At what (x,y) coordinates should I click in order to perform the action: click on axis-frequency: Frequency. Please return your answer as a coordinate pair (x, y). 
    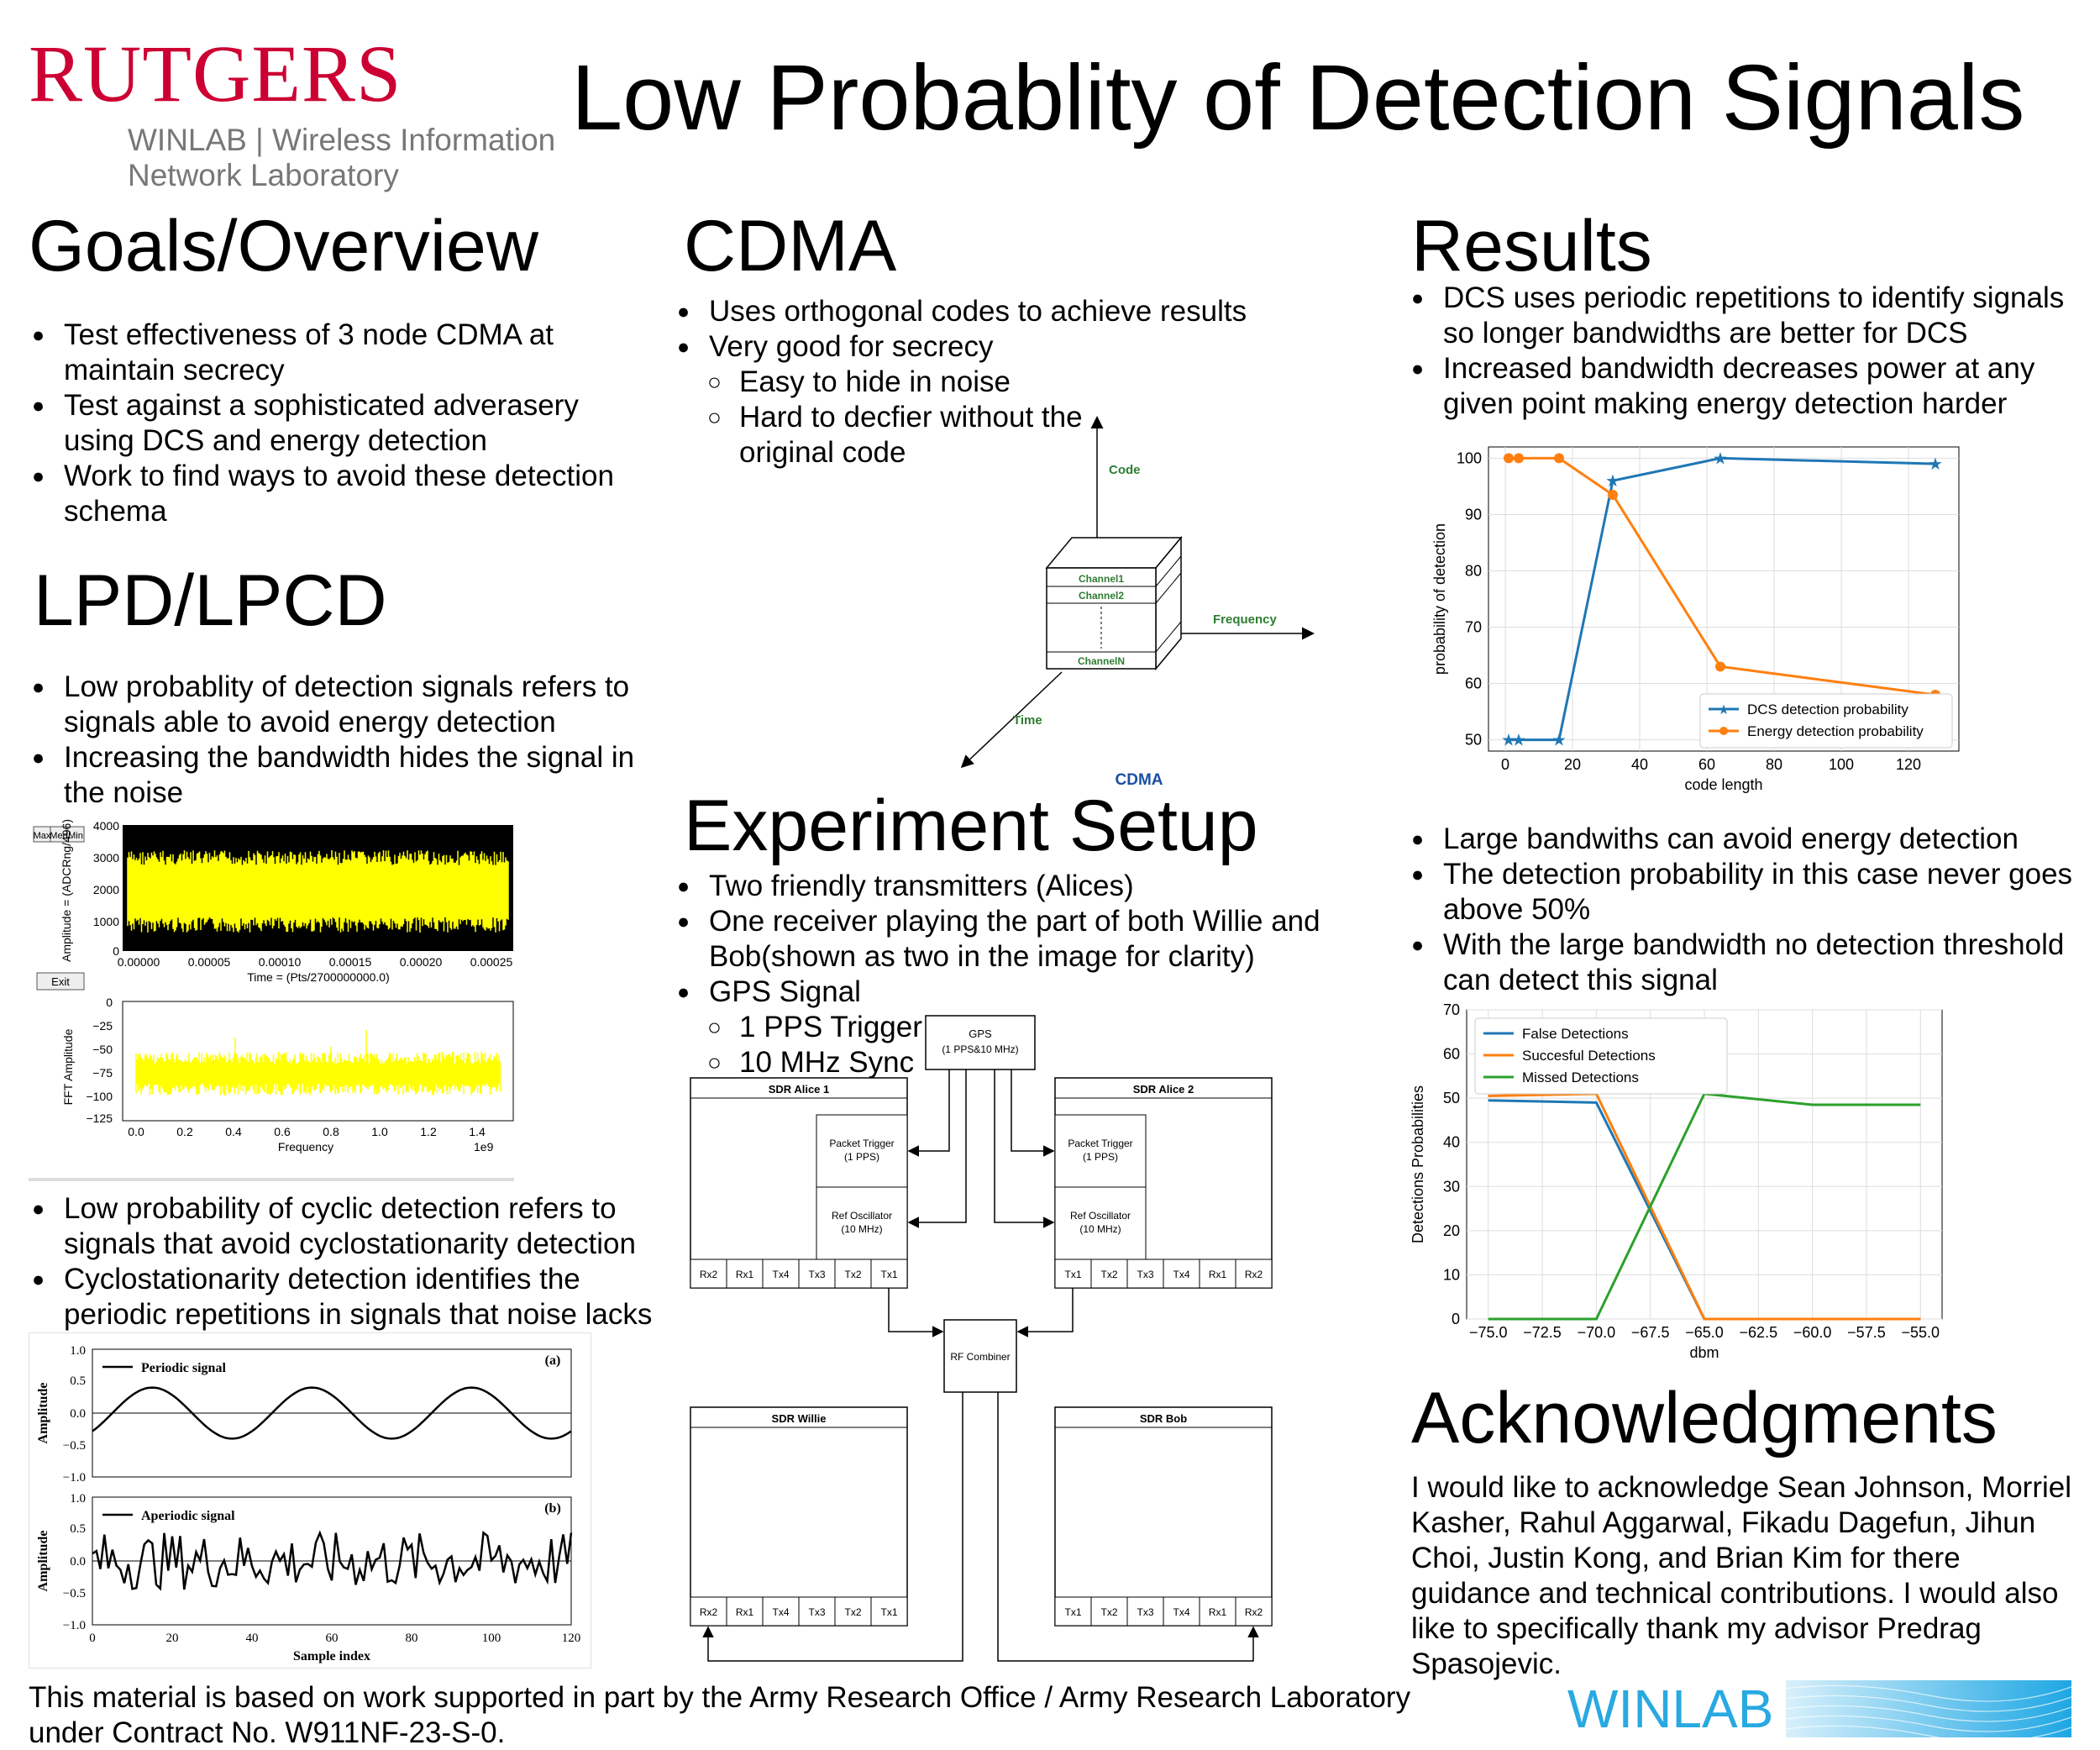
    Looking at the image, I should click on (1245, 620).